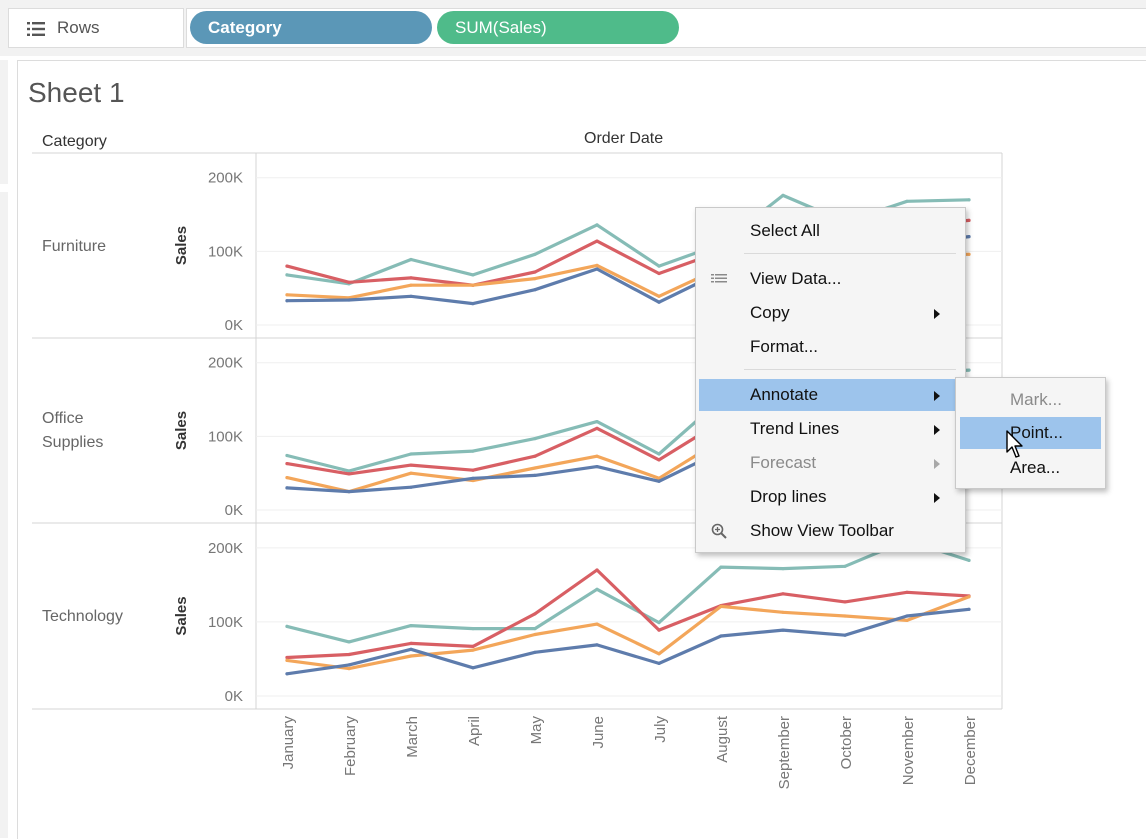 The image size is (1146, 839). Describe the element at coordinates (36, 29) in the screenshot. I see `rows-icon` at that location.